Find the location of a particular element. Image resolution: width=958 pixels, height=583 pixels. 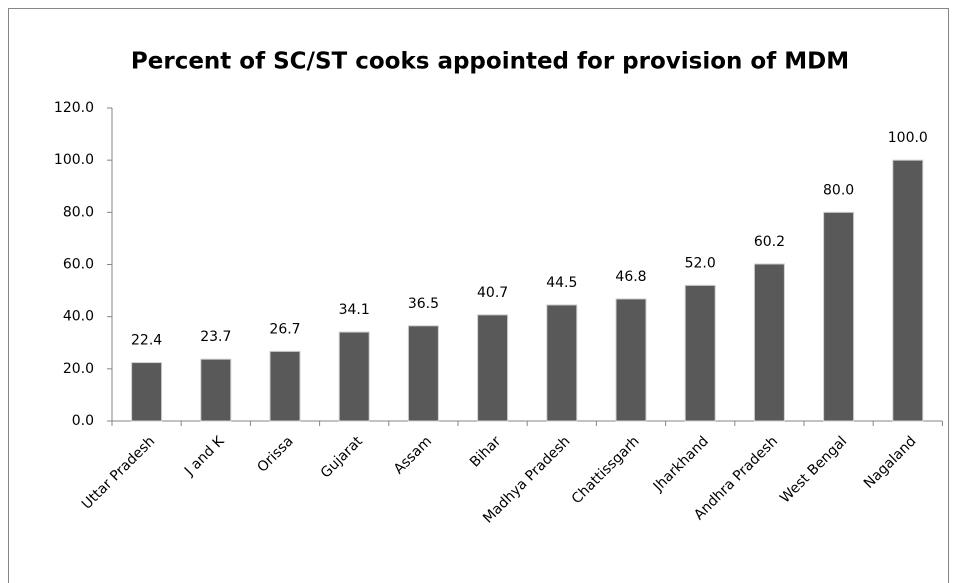

y-tick-label: 120.0 is located at coordinates (74, 108).